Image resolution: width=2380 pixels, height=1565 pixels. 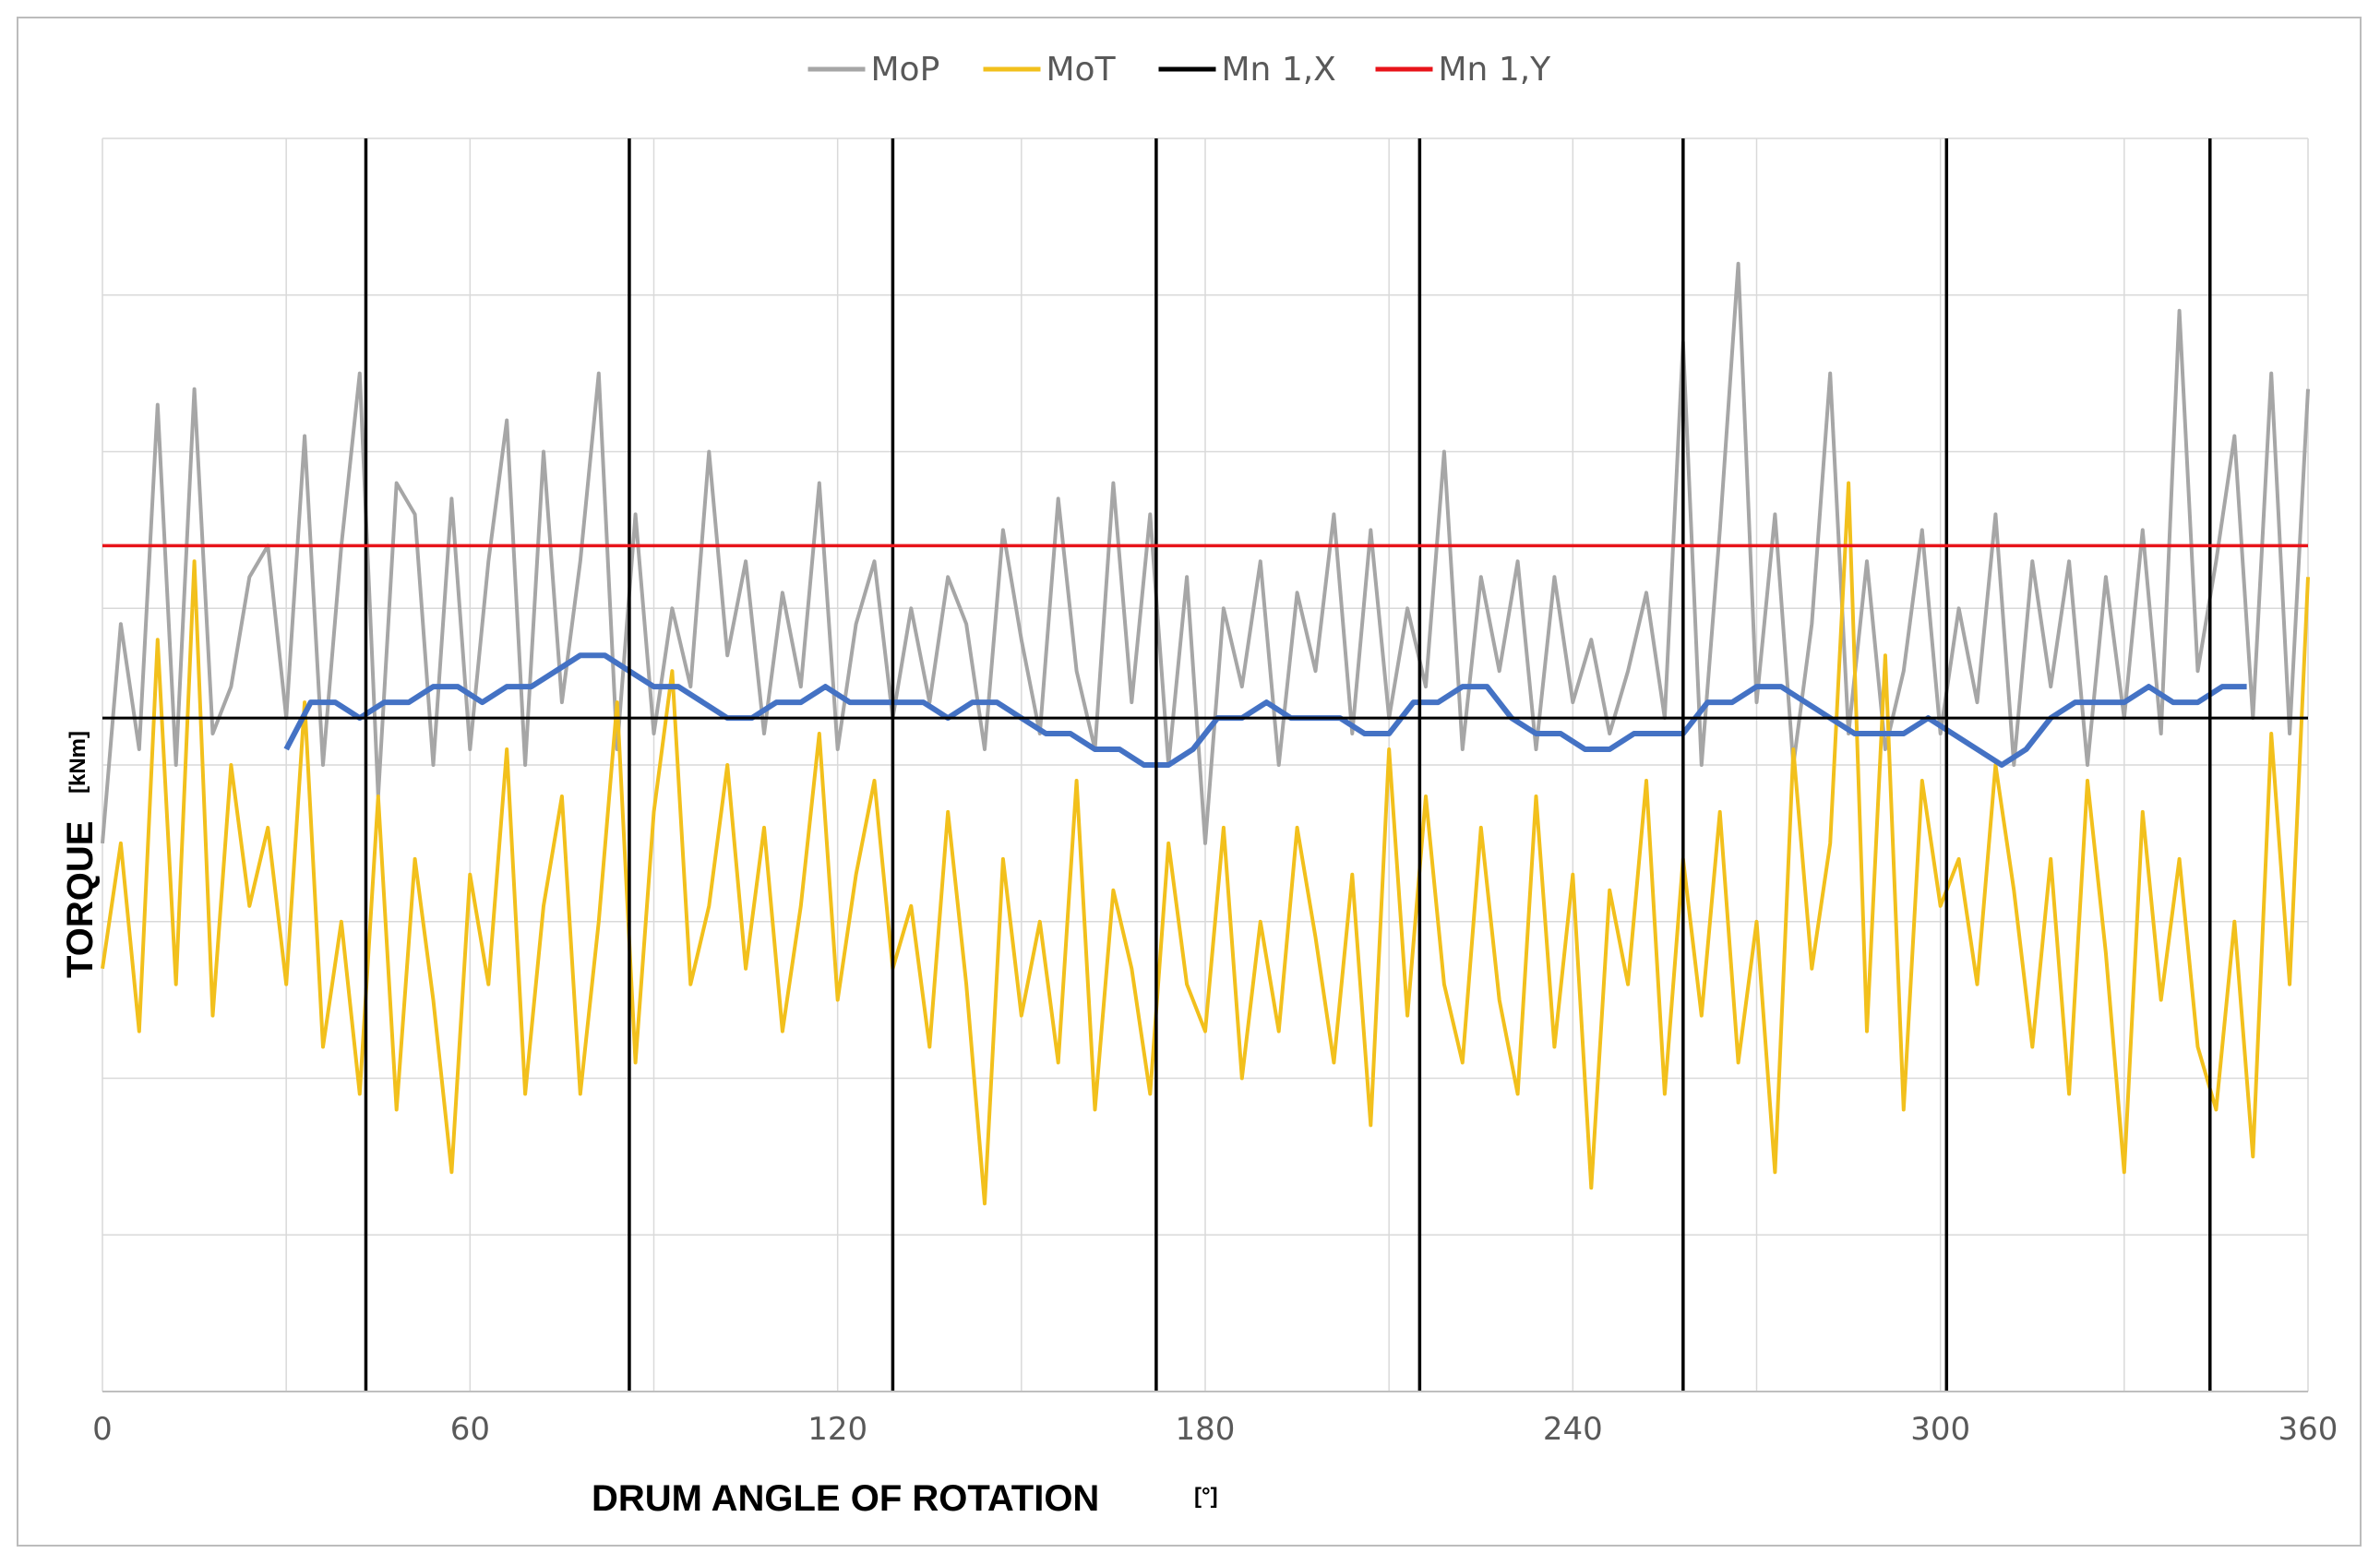 I want to click on legend-item-mn1y: Mn 1,Y, so click(x=1463, y=70).